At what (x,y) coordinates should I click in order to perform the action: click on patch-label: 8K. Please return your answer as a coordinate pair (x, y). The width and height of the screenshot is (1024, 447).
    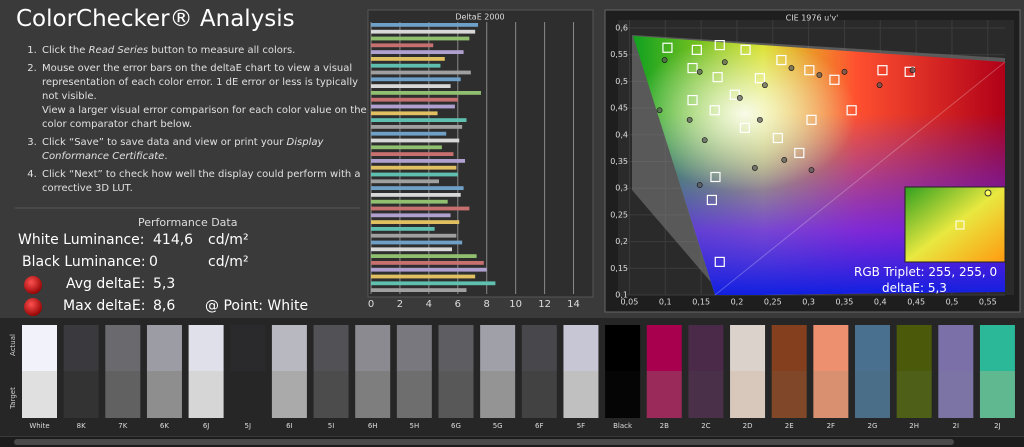
    Looking at the image, I should click on (81, 426).